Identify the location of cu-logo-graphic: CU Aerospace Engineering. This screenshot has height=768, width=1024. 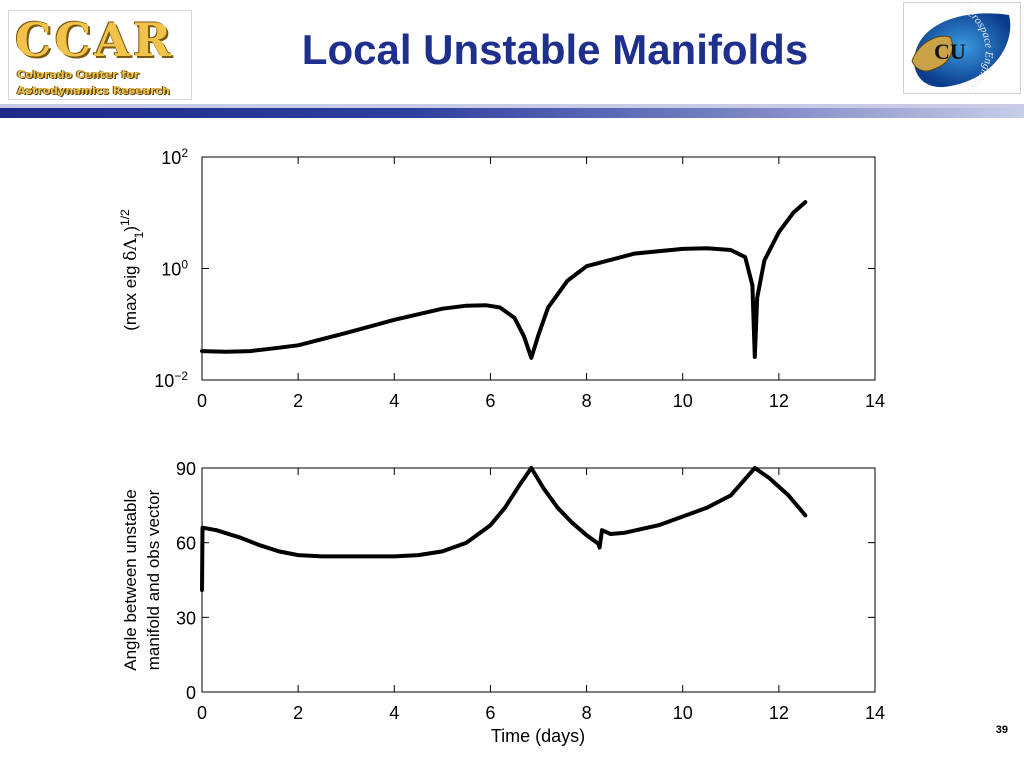
(956, 48).